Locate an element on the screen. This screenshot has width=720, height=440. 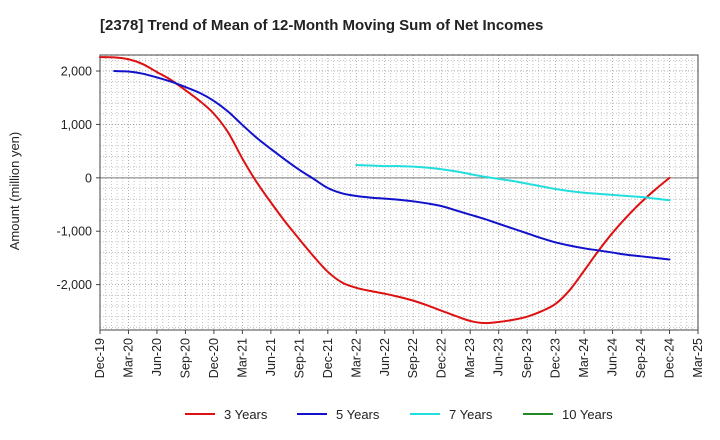
y-axis-label: Amount (million yen) is located at coordinates (14, 191).